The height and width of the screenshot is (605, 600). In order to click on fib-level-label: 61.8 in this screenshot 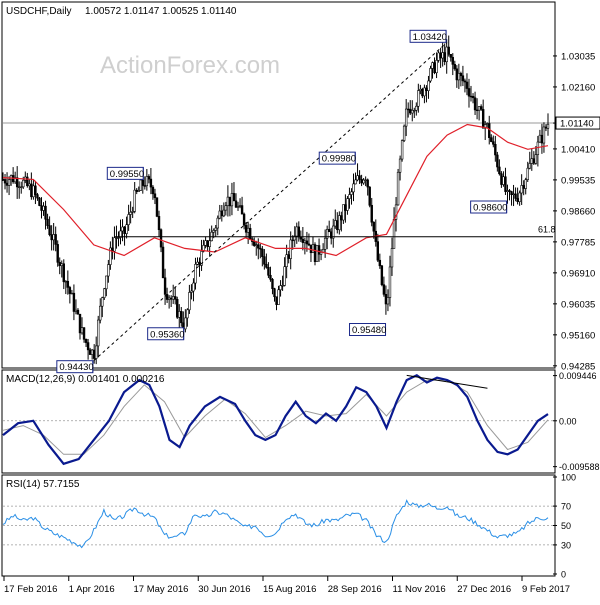, I will do `click(547, 230)`.